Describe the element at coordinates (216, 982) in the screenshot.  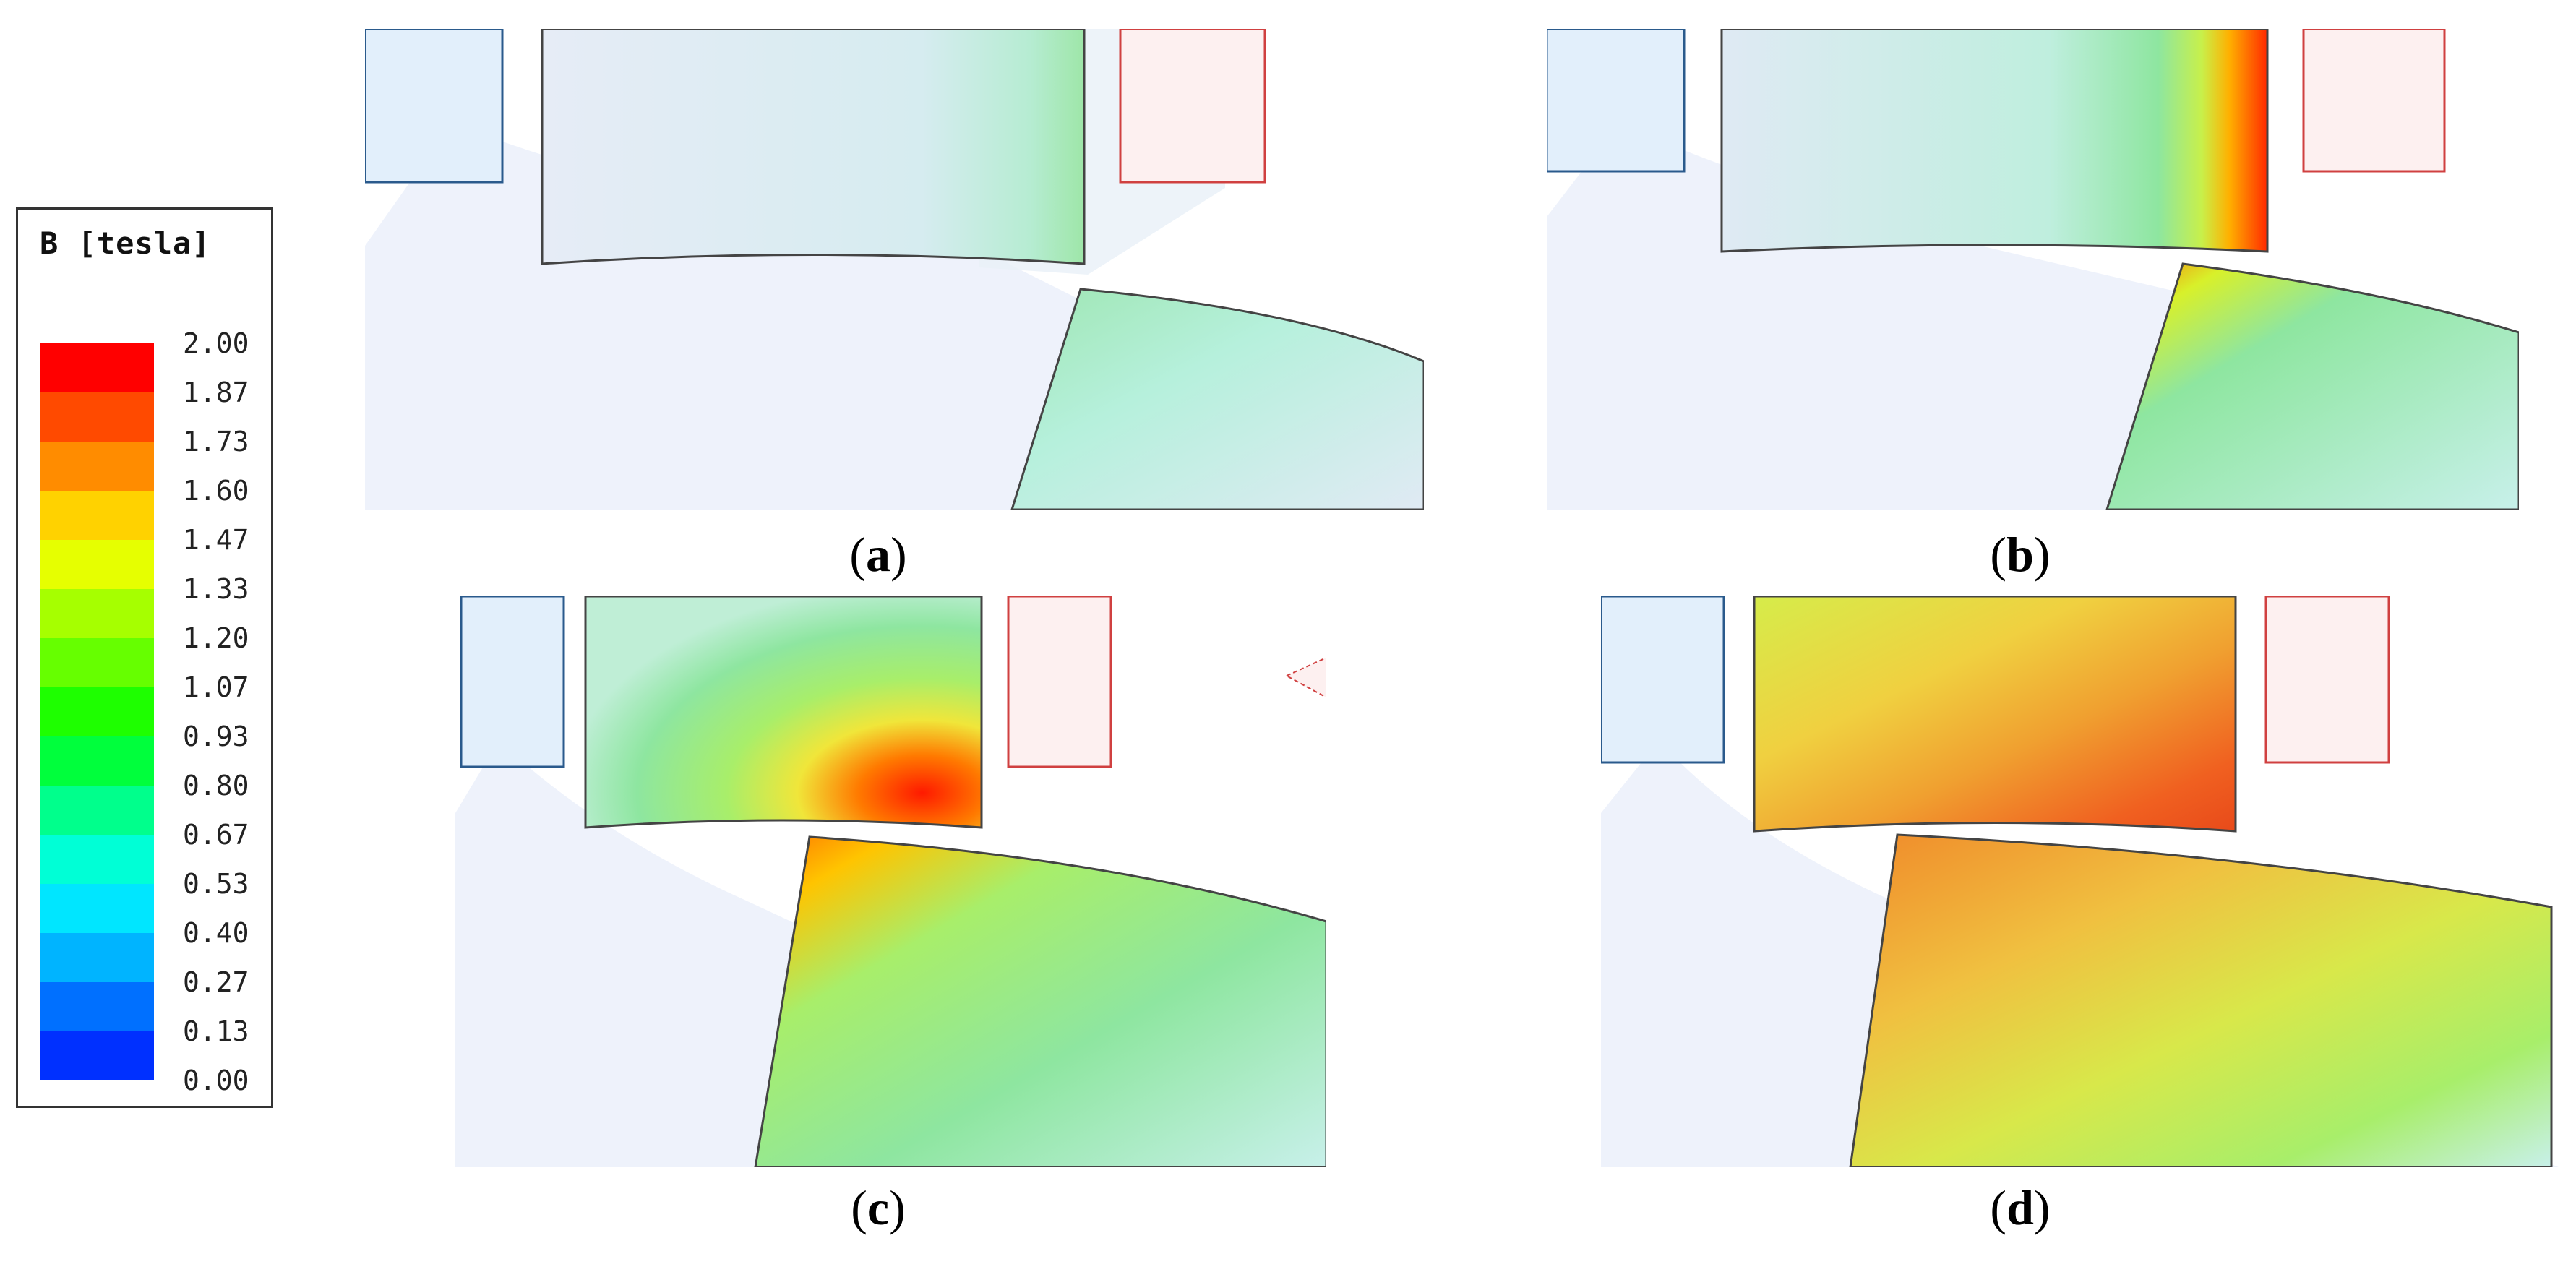
I see `legend-tick-label: 0.27` at that location.